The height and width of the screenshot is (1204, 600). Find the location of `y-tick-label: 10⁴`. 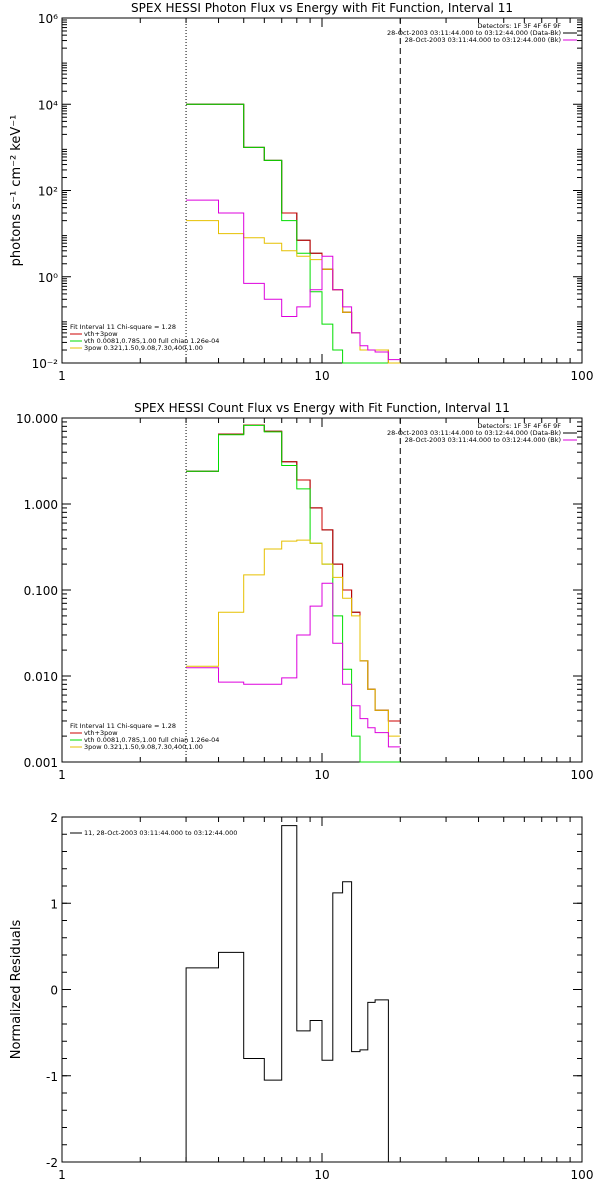

y-tick-label: 10⁴ is located at coordinates (48, 105).